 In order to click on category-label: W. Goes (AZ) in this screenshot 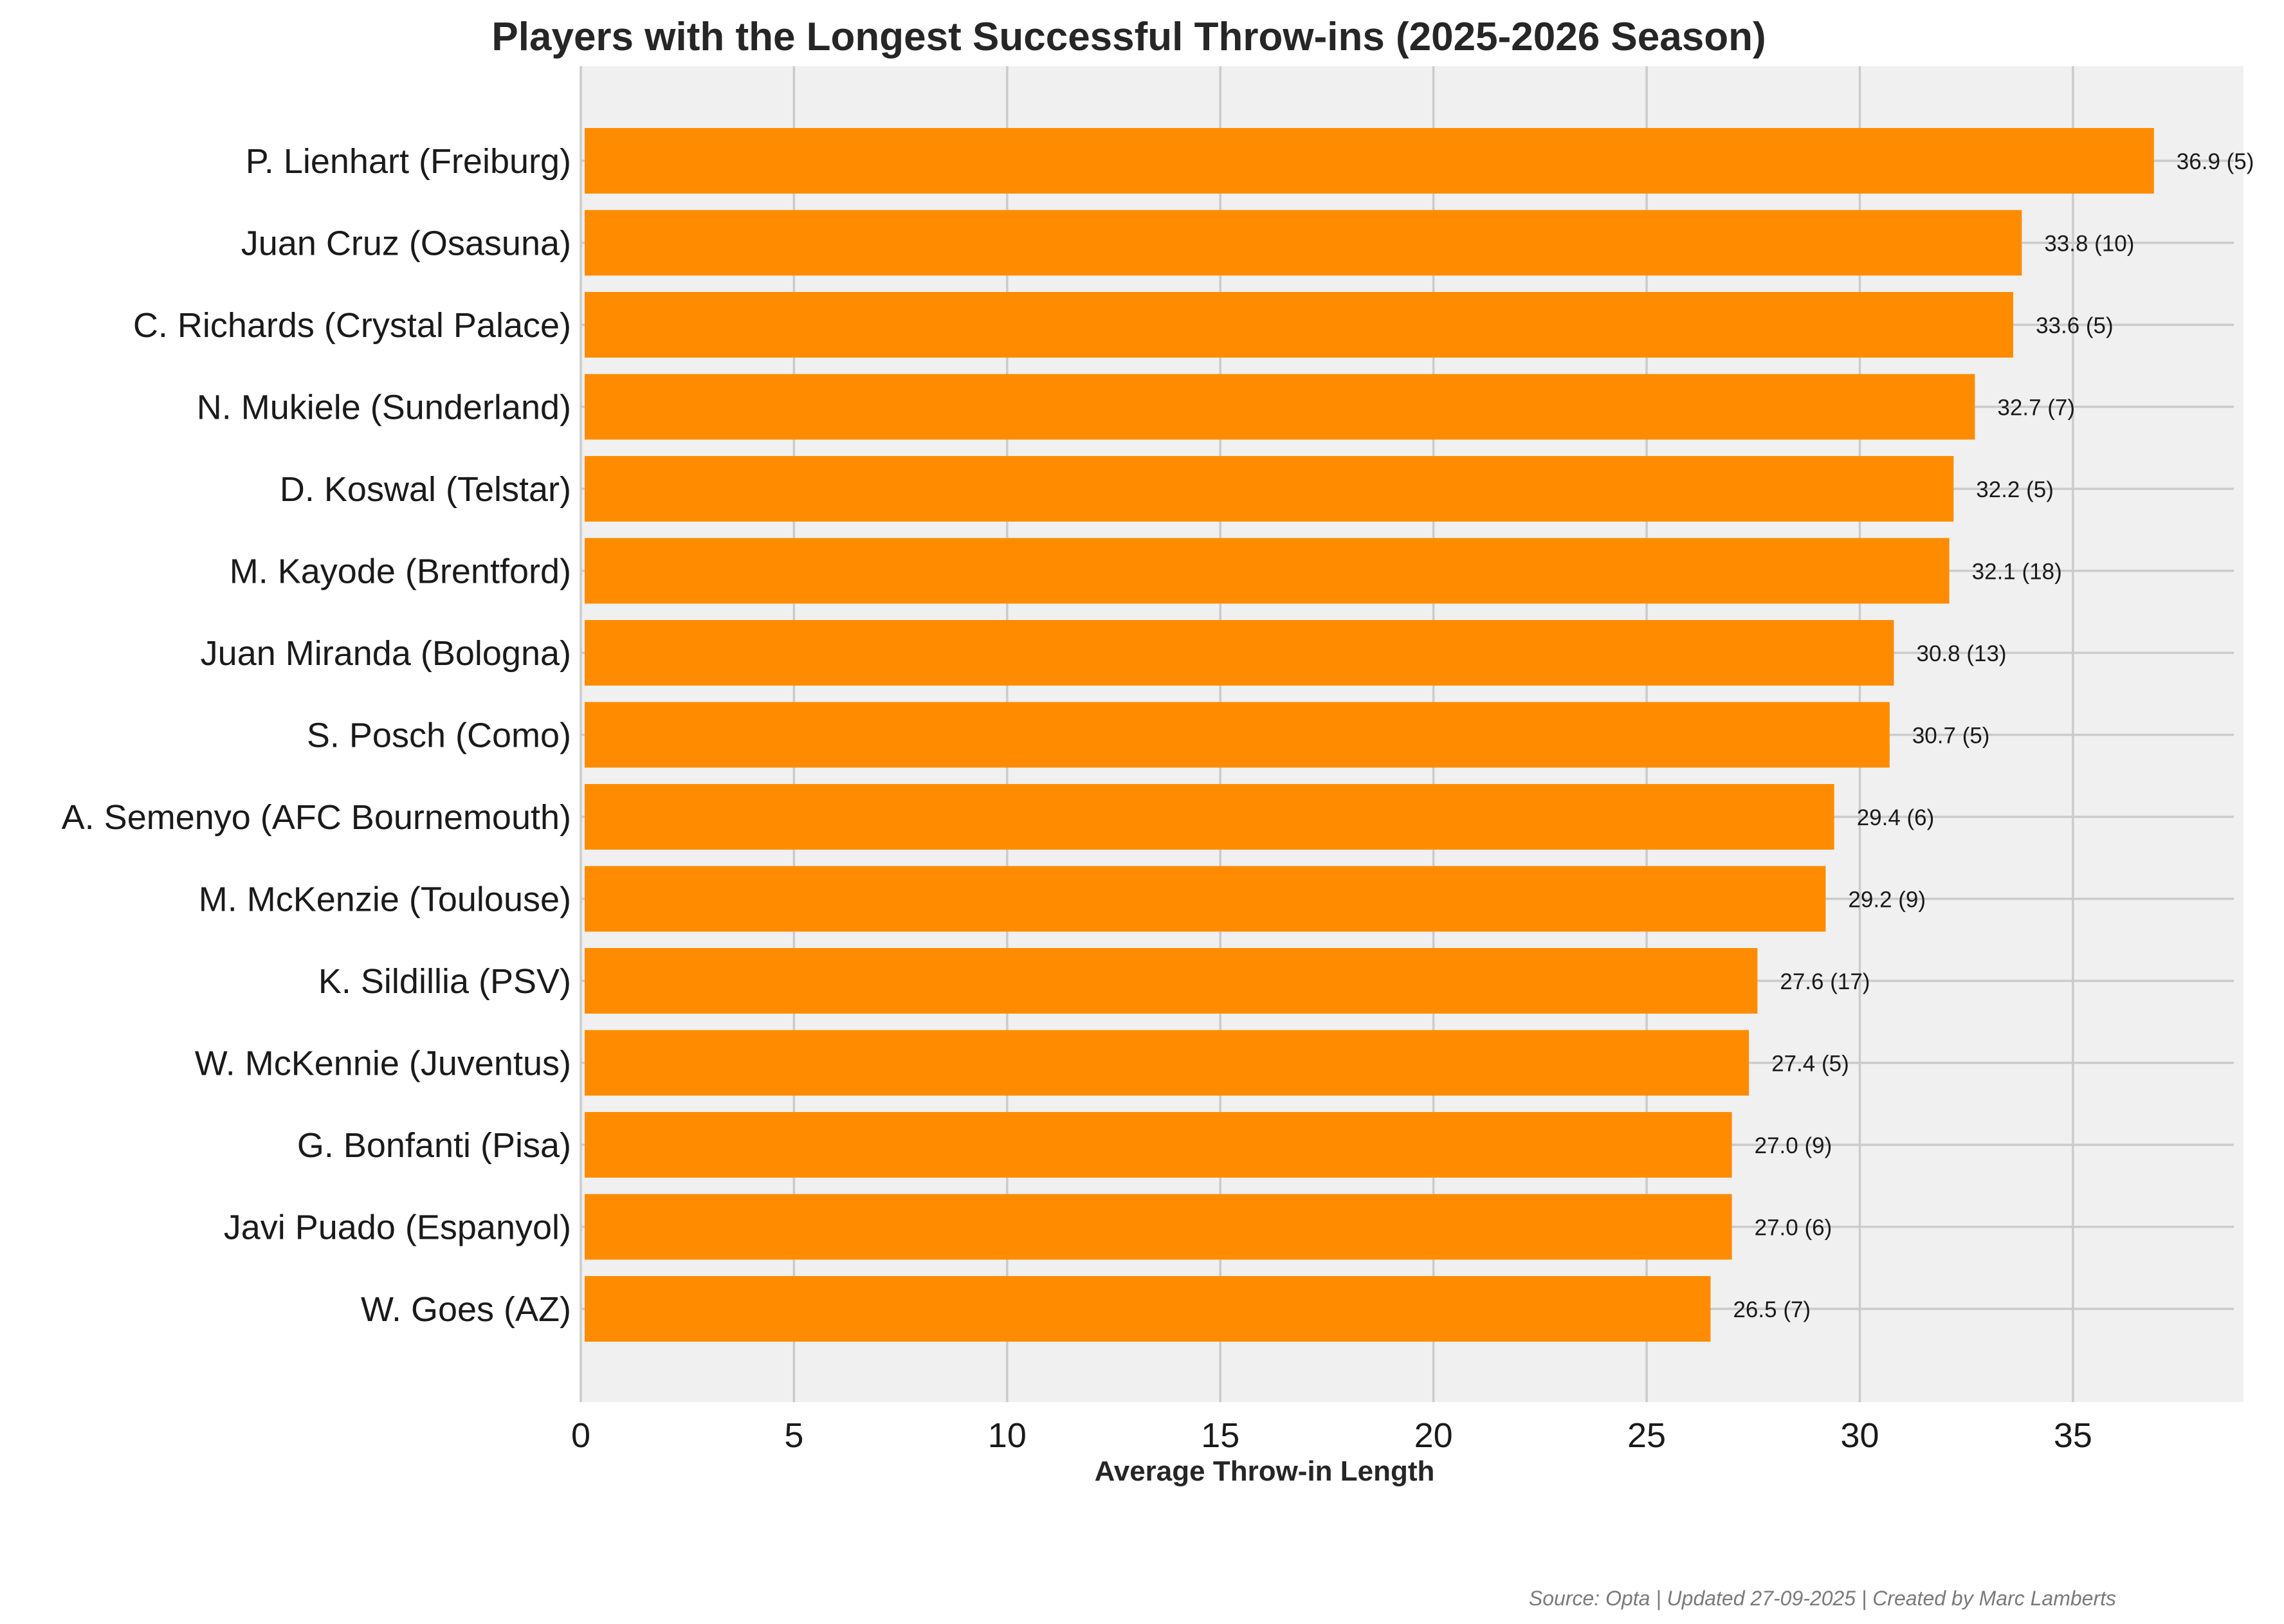, I will do `click(466, 1309)`.